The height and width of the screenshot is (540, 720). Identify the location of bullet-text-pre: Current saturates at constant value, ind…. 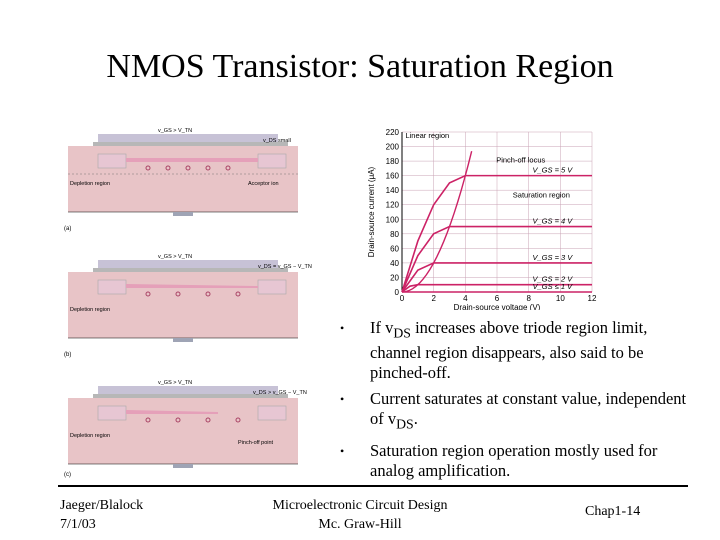
(528, 409).